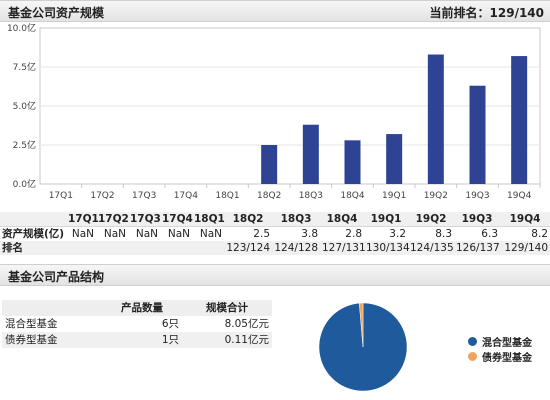 The height and width of the screenshot is (400, 550). Describe the element at coordinates (296, 248) in the screenshot. I see `table-cell: 124/128` at that location.